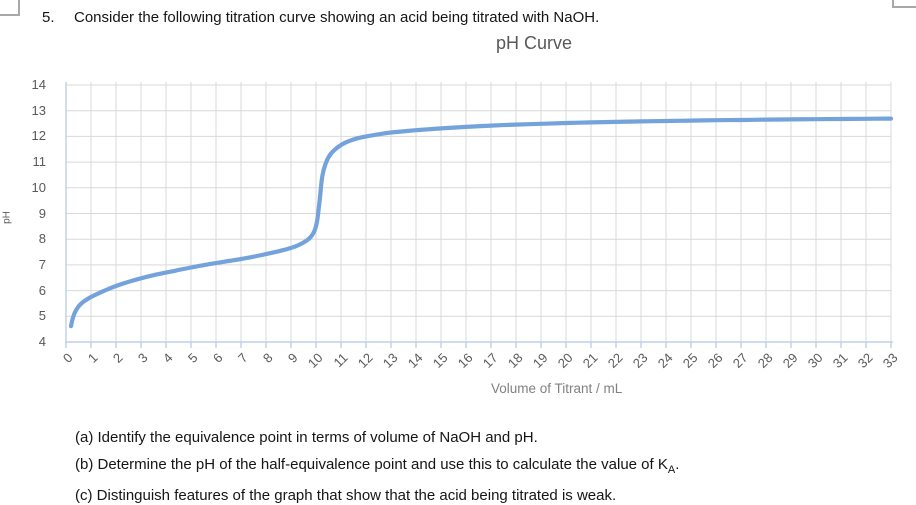 Image resolution: width=916 pixels, height=505 pixels. Describe the element at coordinates (38, 136) in the screenshot. I see `y-tick-label: 12` at that location.